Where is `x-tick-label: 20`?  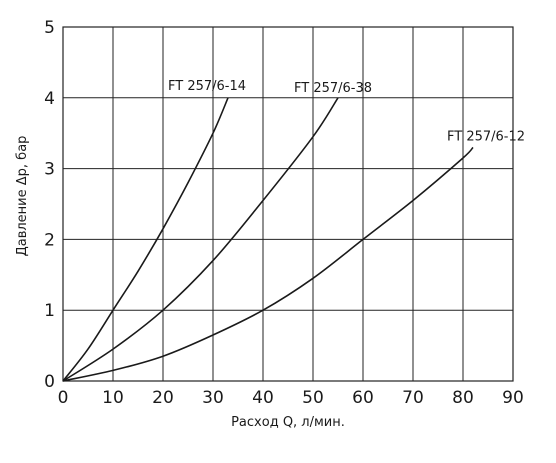
x-tick-label: 20 is located at coordinates (163, 398).